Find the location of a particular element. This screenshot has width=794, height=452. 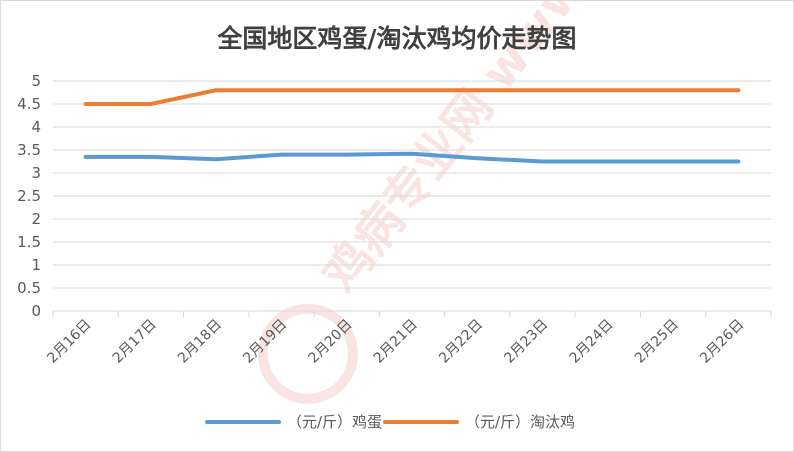

y-tick-label: 3 is located at coordinates (36, 173).